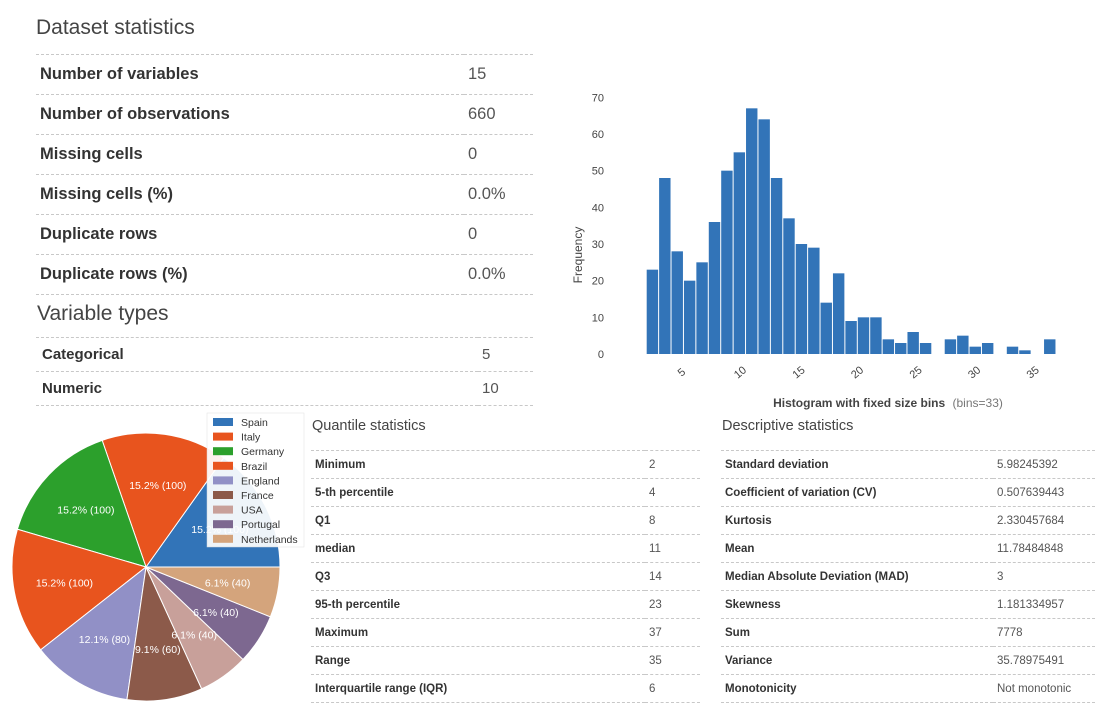  Describe the element at coordinates (672, 576) in the screenshot. I see `quantile-stat-value: 14` at that location.